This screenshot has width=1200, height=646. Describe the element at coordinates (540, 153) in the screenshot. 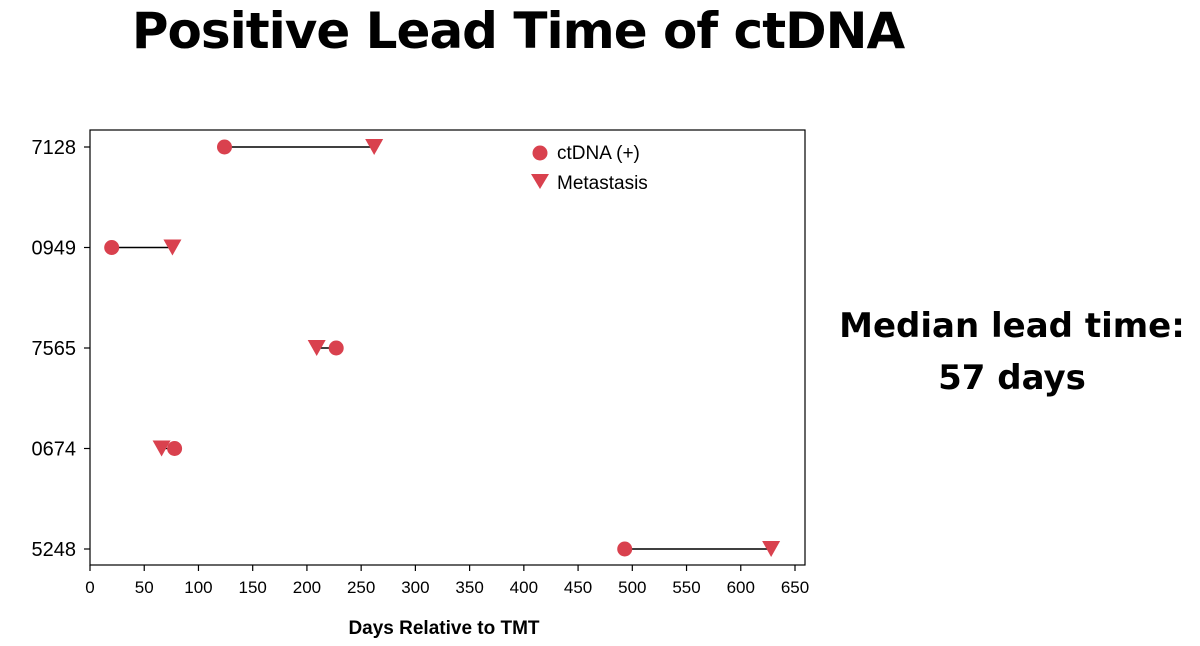

I see `legend-circle-marker` at that location.